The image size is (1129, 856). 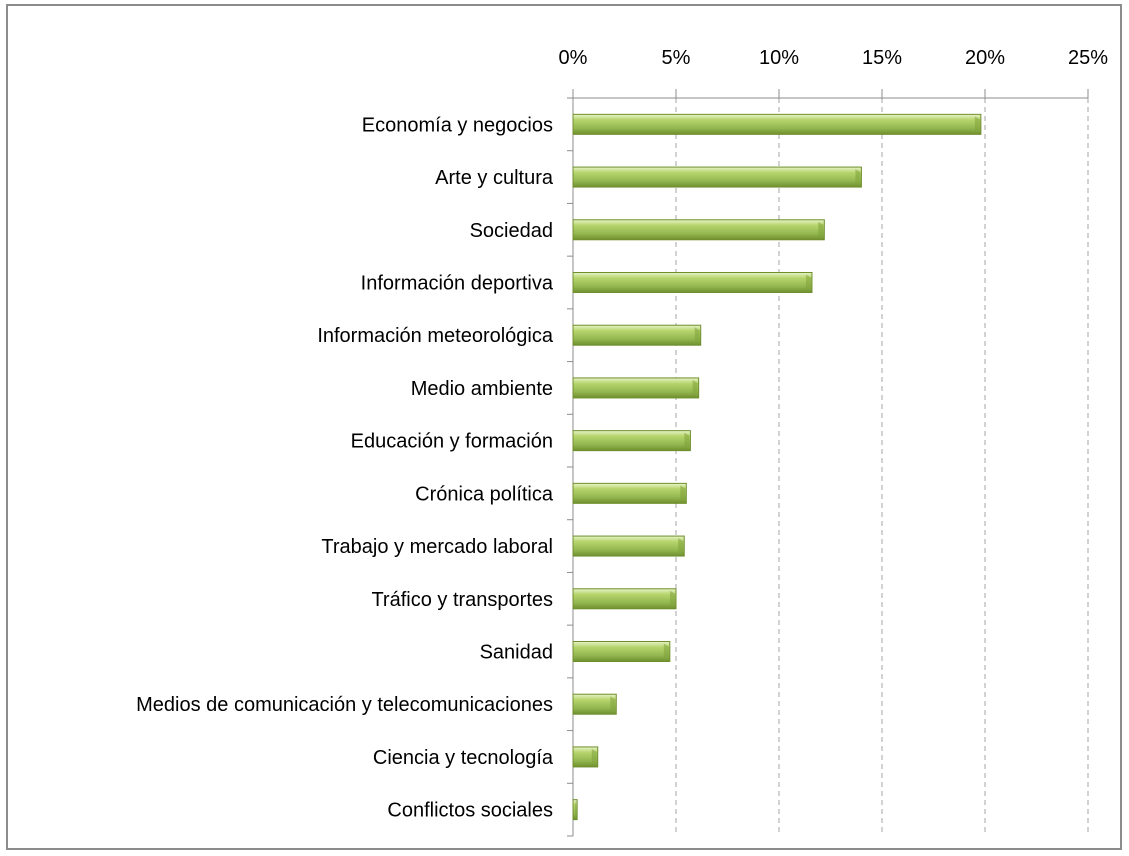 I want to click on category-label: Medio ambiente, so click(x=482, y=389).